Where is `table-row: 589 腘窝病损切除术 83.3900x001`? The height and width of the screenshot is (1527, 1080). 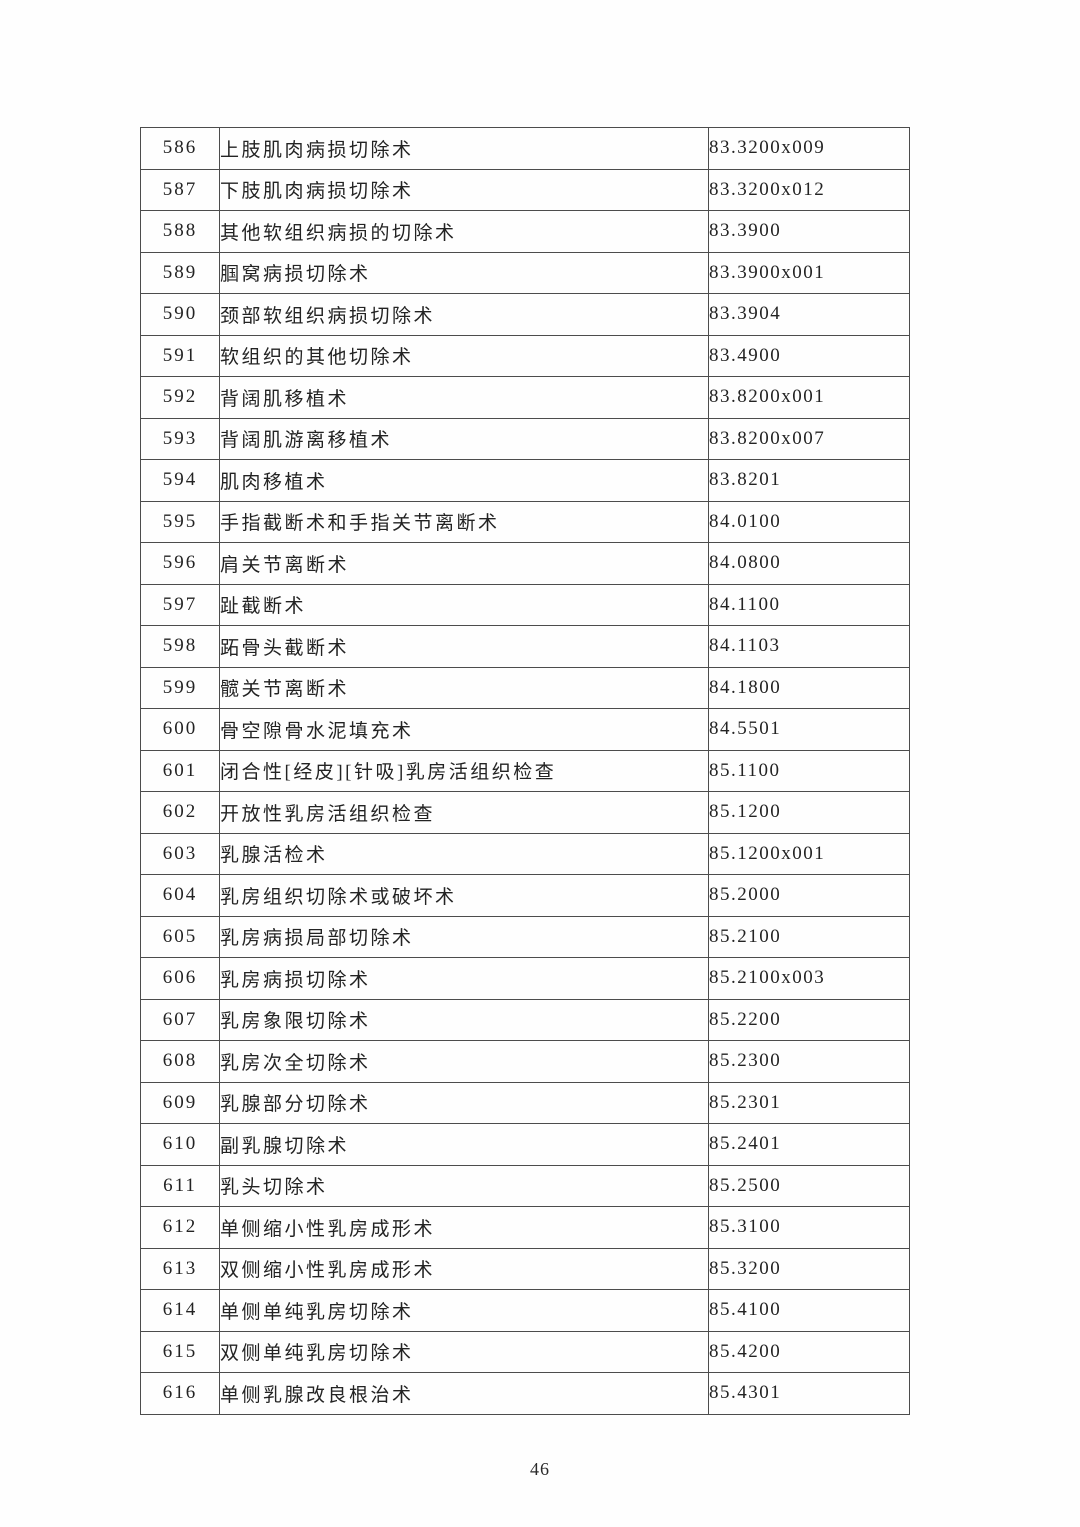 table-row: 589 腘窝病损切除术 83.3900x001 is located at coordinates (525, 272).